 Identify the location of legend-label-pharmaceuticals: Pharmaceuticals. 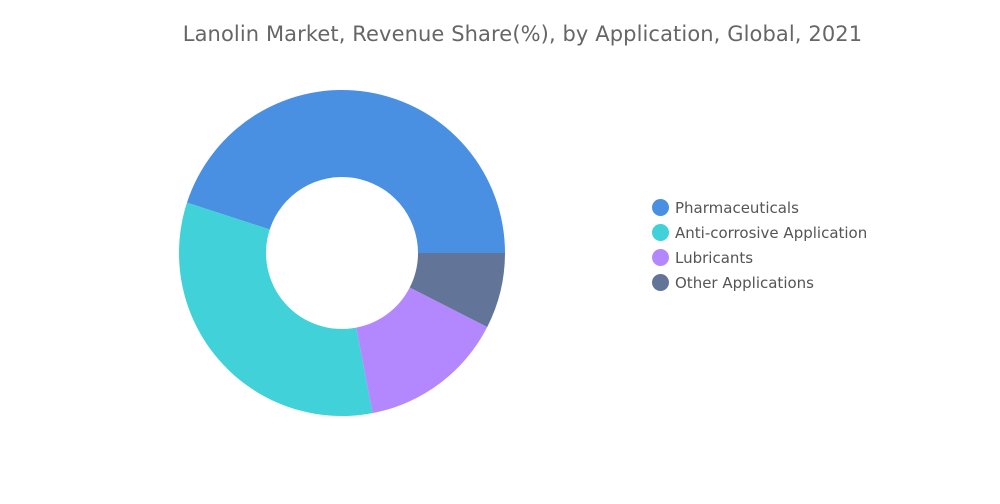
(737, 207).